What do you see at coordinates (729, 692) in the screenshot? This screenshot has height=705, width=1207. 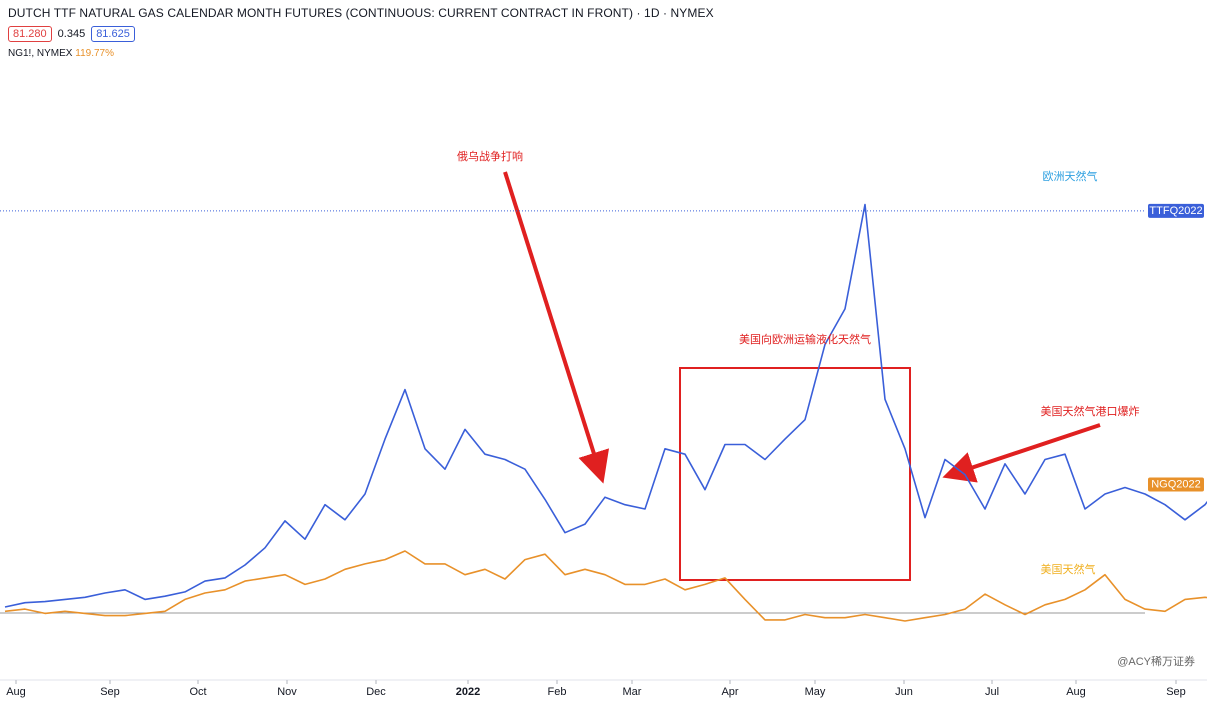 I see `x-tick-label: Apr` at bounding box center [729, 692].